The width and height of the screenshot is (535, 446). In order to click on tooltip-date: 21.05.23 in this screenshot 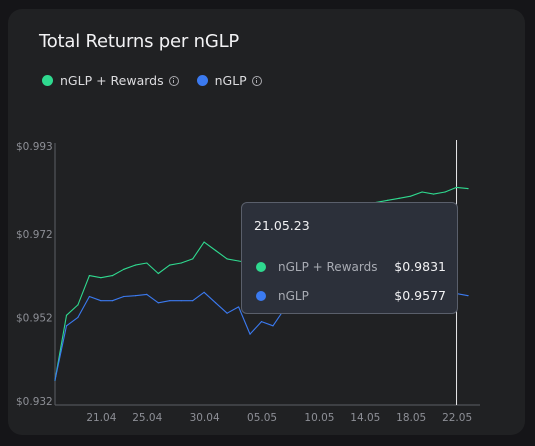, I will do `click(282, 225)`.